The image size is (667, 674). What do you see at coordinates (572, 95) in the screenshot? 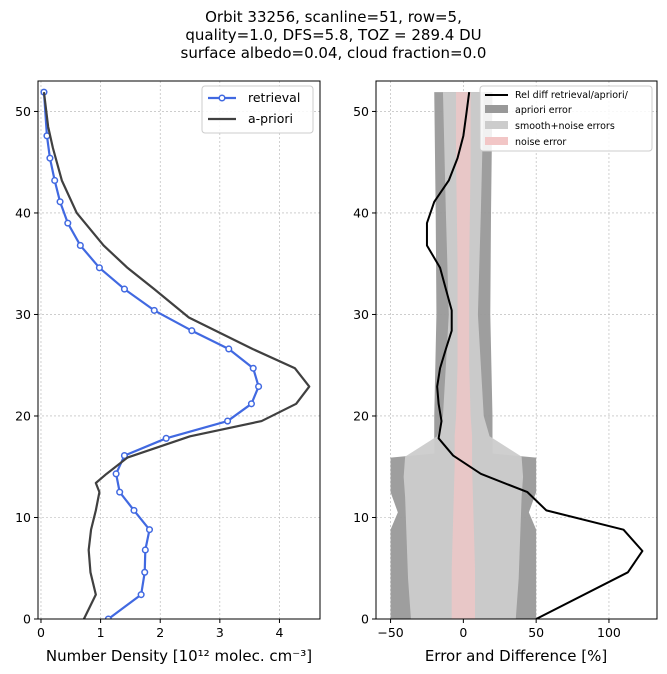
I see `legend-reldiff-label: Rel diff retrieval/apriori/` at bounding box center [572, 95].